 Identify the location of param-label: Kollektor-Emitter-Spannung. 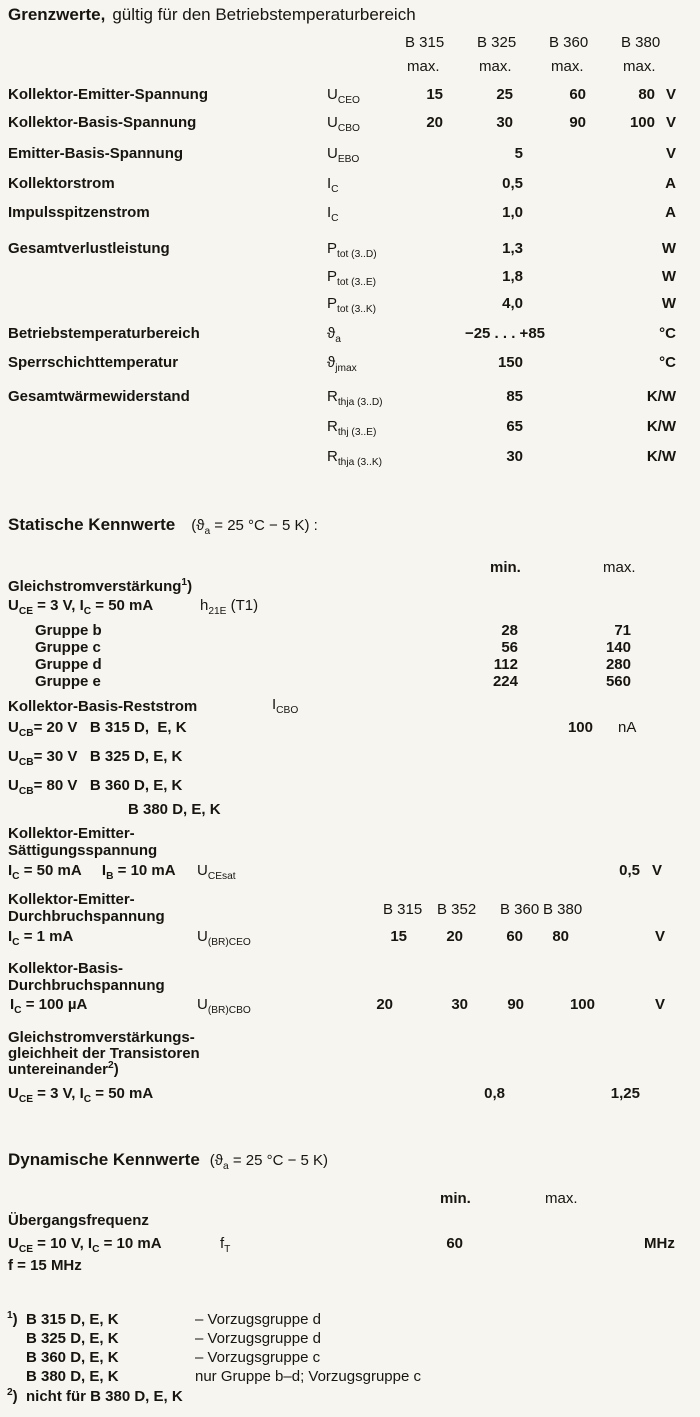
(108, 94).